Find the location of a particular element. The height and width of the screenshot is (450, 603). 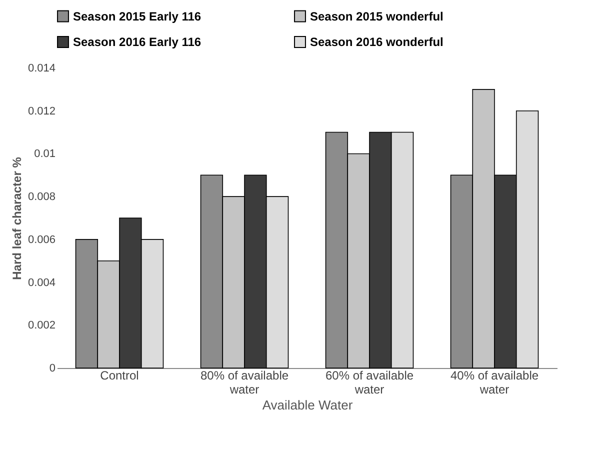

y-tick-label: 0.01 is located at coordinates (45, 154).